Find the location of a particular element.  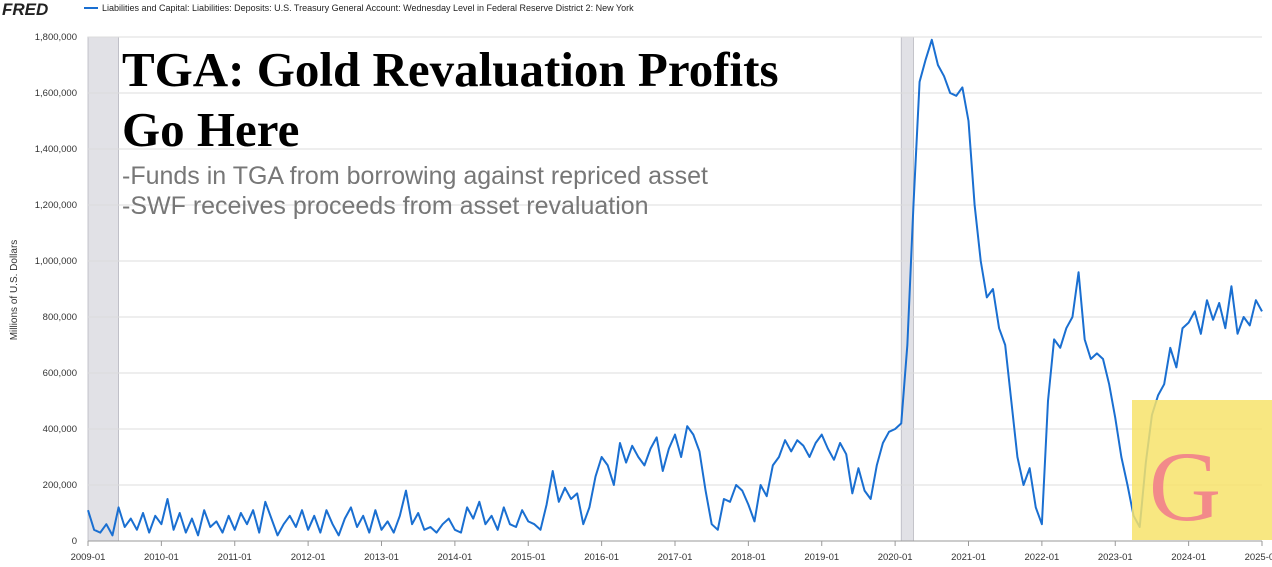

x-tick-label: 2025-01 is located at coordinates (1258, 557).